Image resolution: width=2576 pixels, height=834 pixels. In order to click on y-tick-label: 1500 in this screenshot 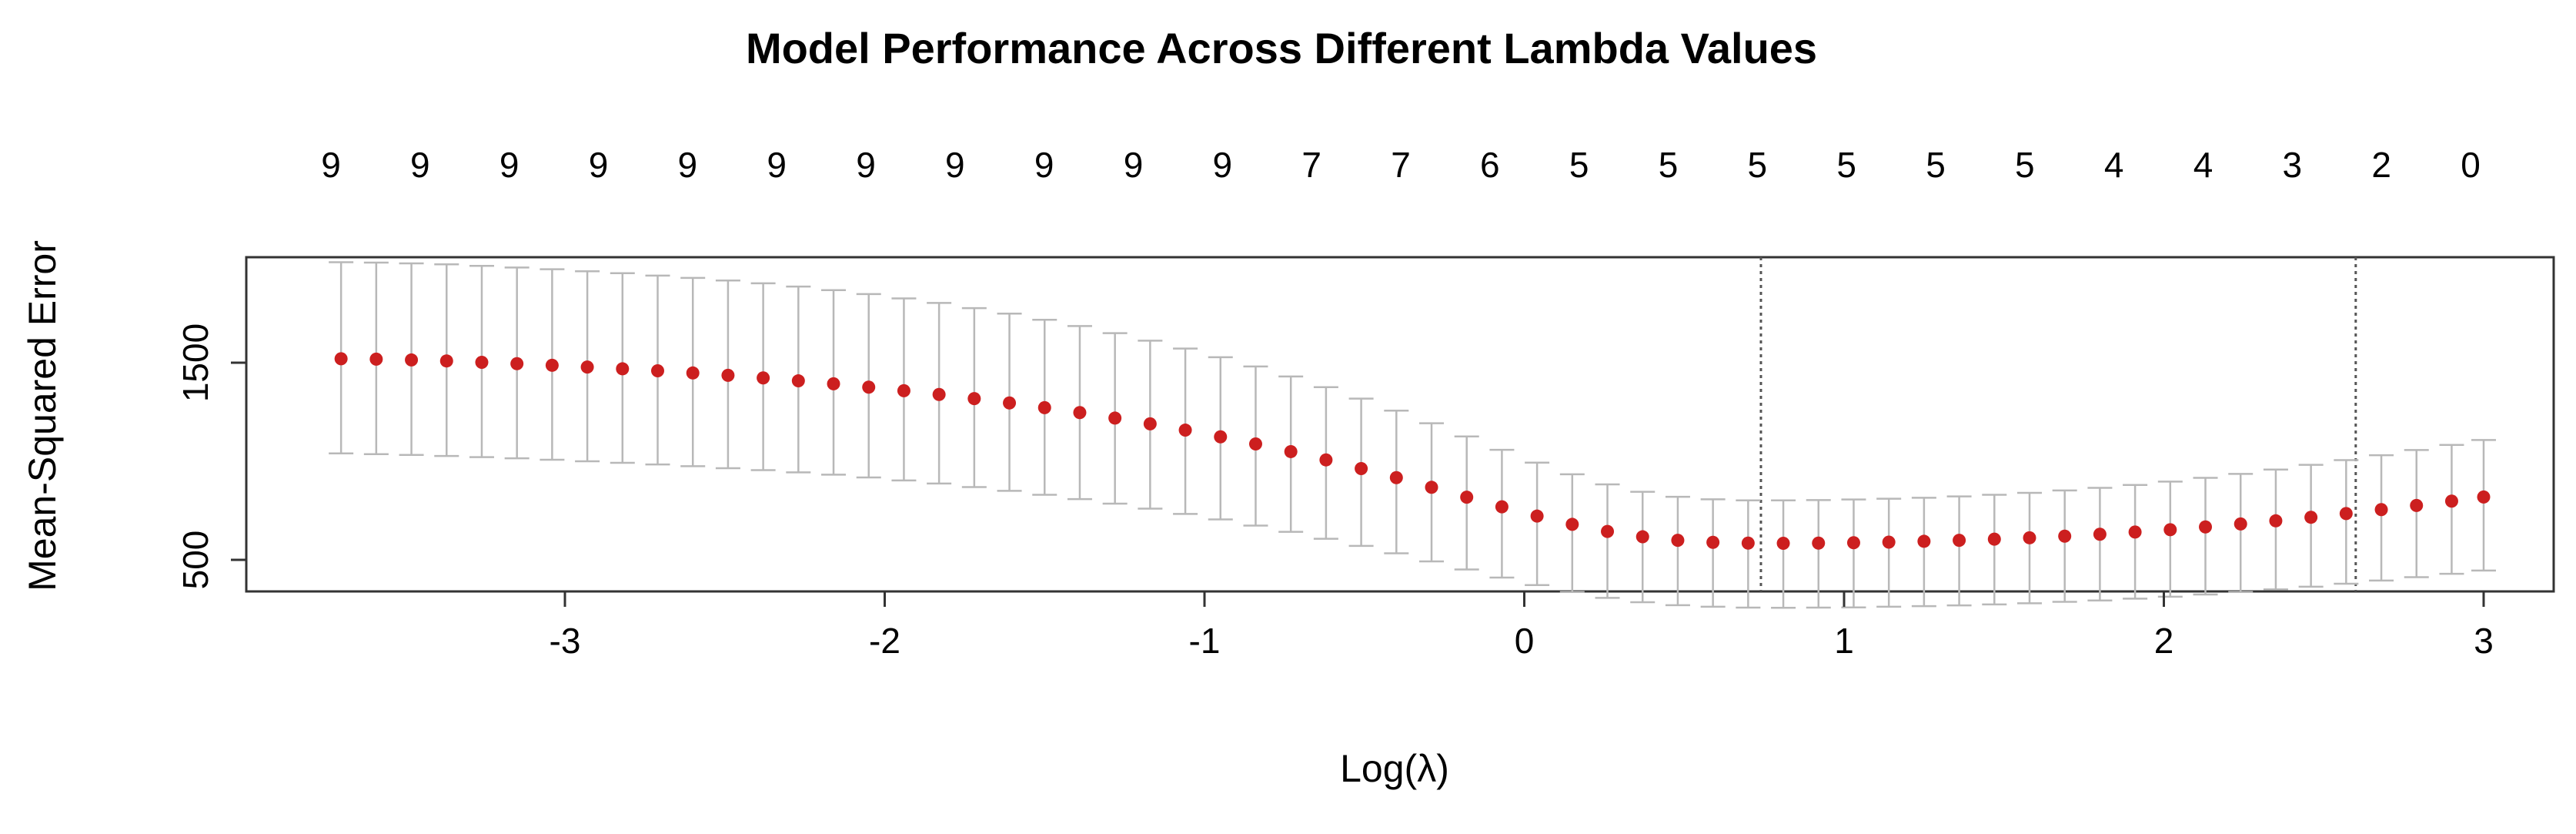, I will do `click(195, 362)`.